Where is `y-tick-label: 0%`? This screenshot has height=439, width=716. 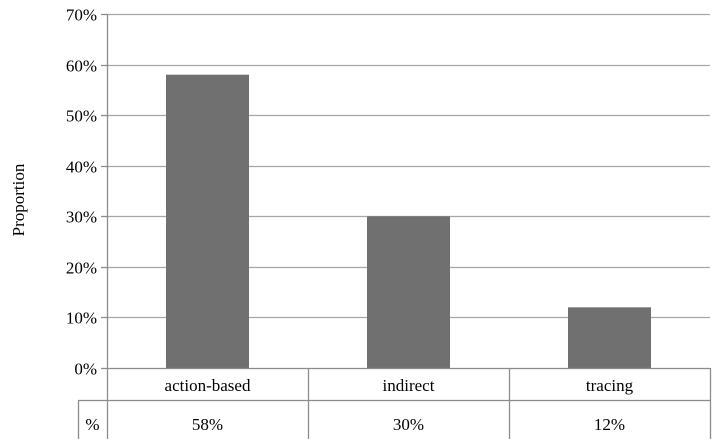
y-tick-label: 0% is located at coordinates (85, 369).